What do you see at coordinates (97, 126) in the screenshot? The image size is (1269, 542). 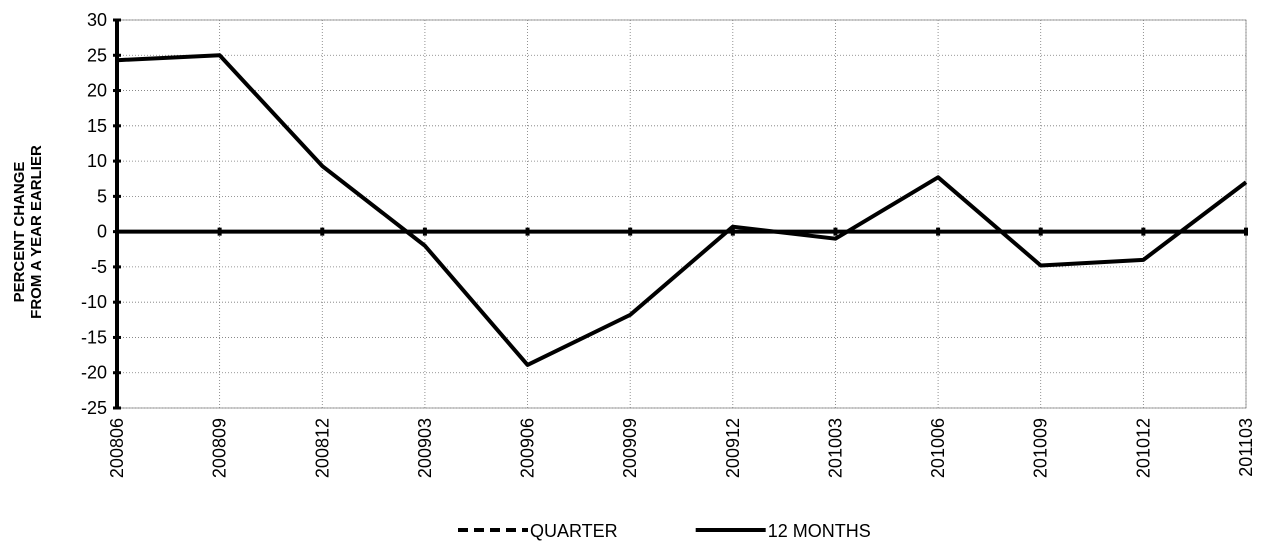 I see `y-tick-label: 15` at bounding box center [97, 126].